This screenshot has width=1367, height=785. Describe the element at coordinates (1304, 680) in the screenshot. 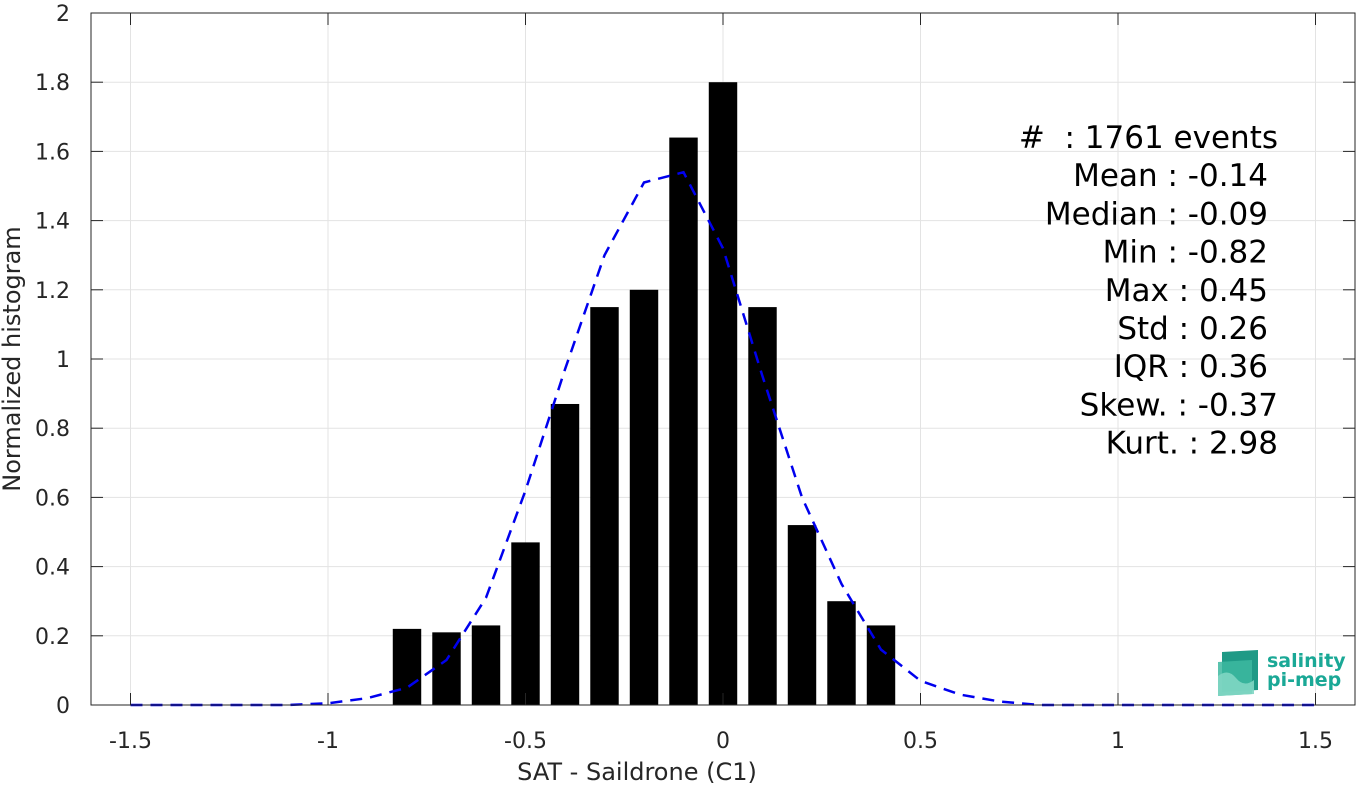

I see `logo-text-pi-mep: pi-mep` at that location.